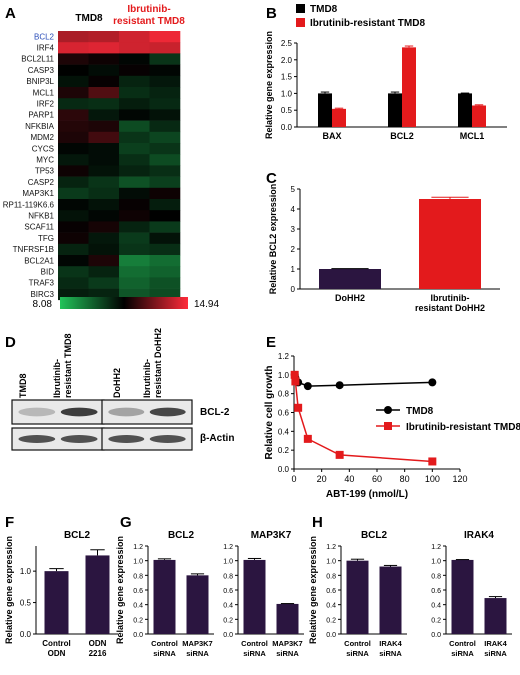 This screenshot has height=675, width=520. I want to click on y-tick-label-h2: 0.8, so click(436, 576).